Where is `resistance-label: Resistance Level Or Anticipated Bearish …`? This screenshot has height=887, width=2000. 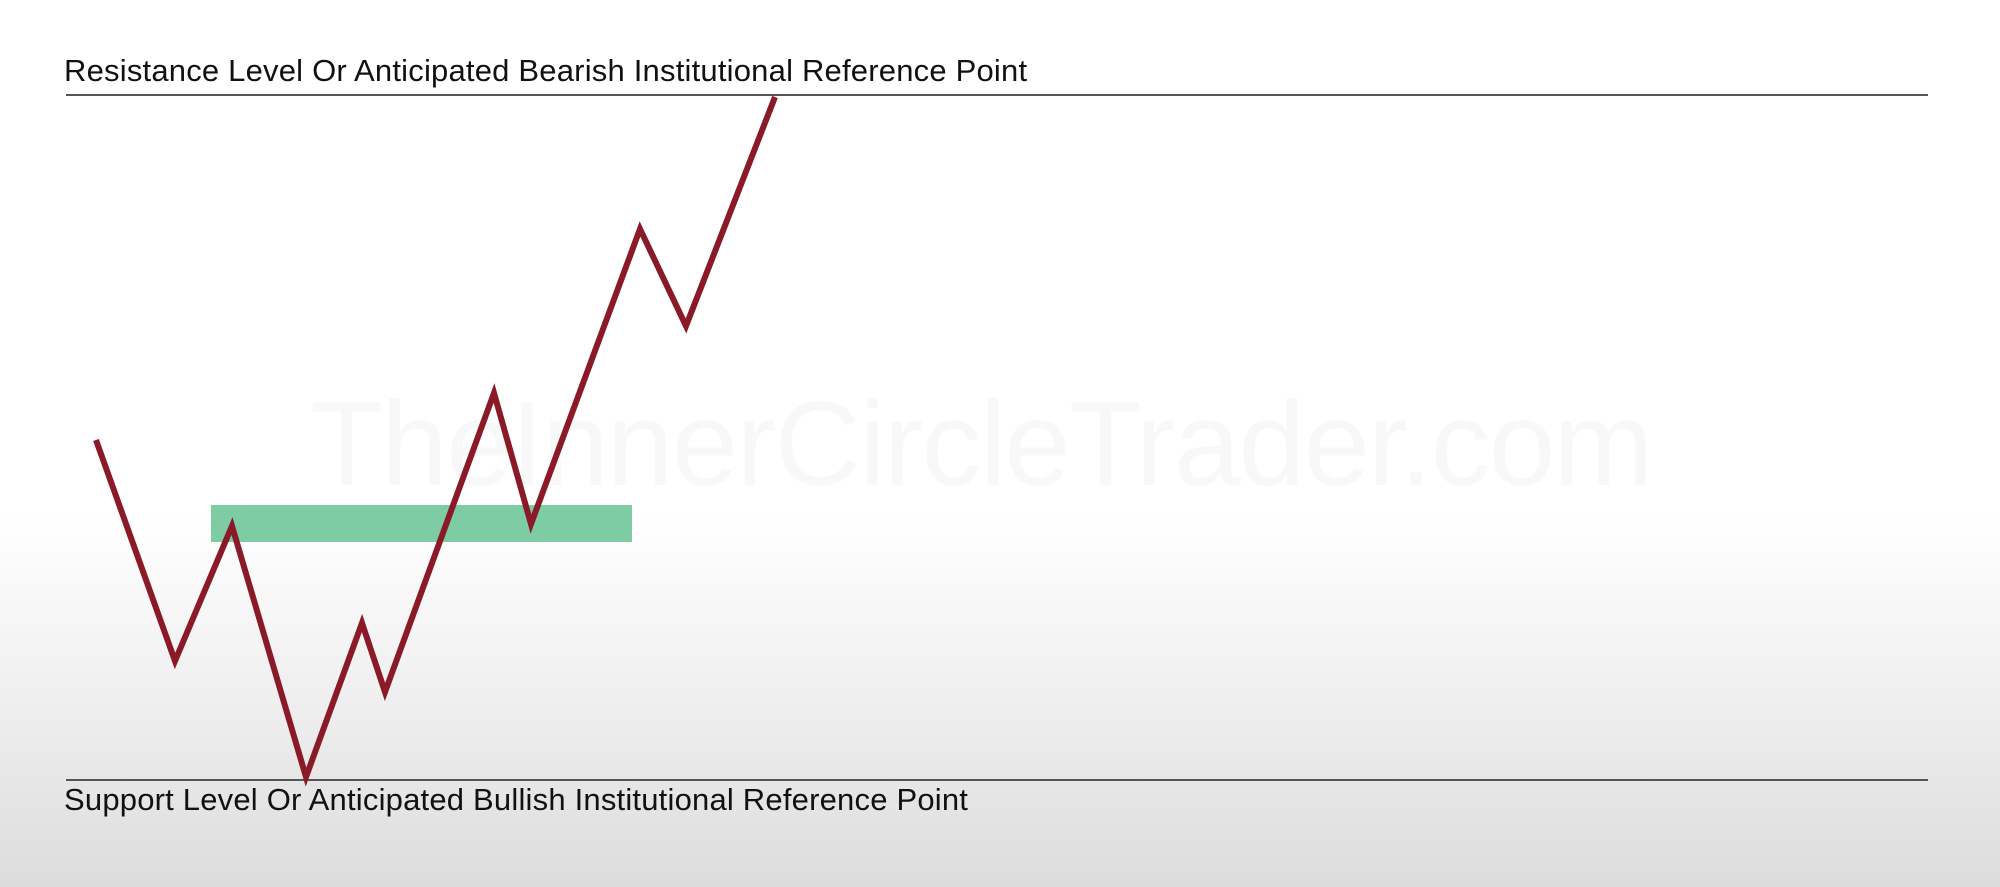
resistance-label: Resistance Level Or Anticipated Bearish … is located at coordinates (546, 70).